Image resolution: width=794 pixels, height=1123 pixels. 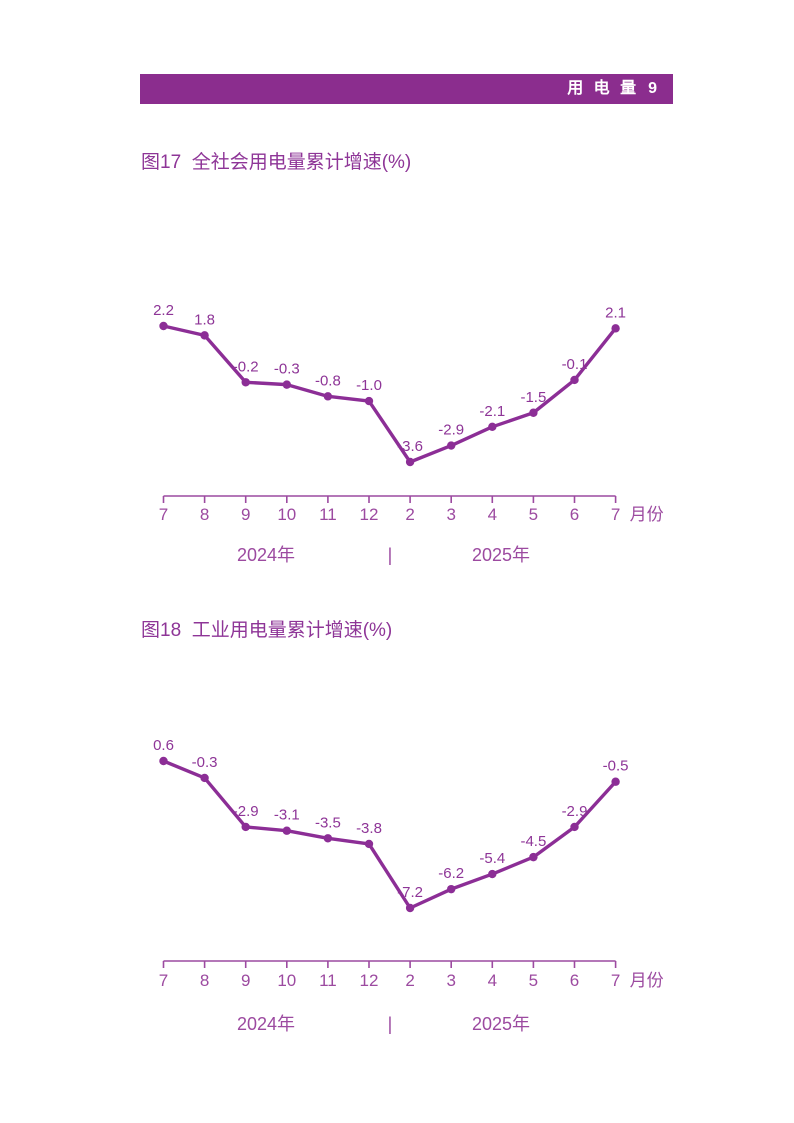 What do you see at coordinates (163, 310) in the screenshot?
I see `data-point-label: 2.2` at bounding box center [163, 310].